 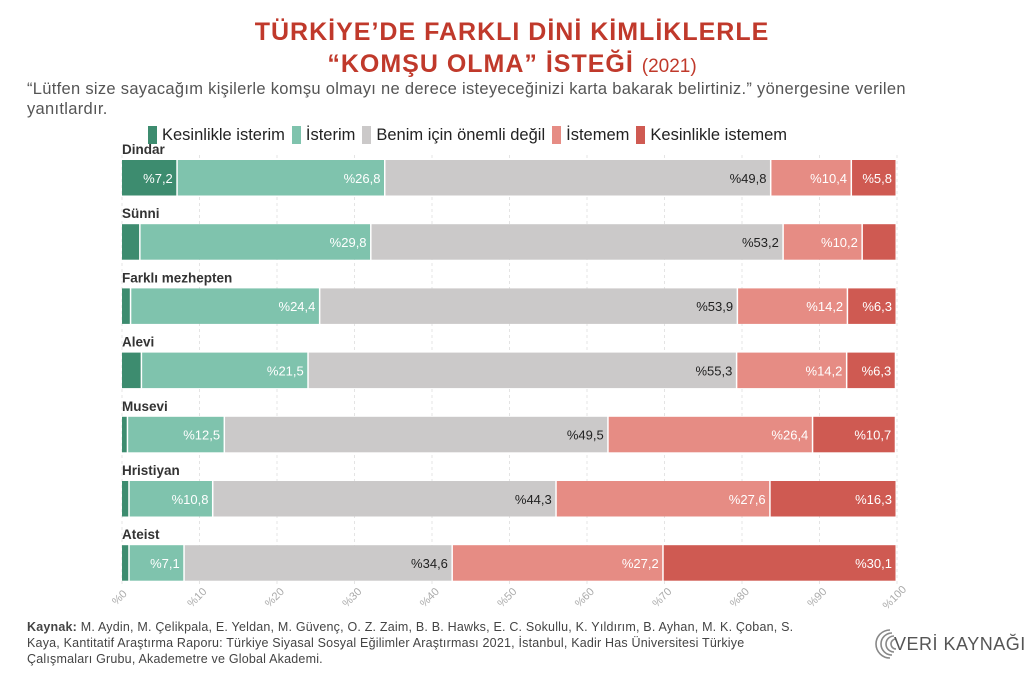 What do you see at coordinates (145, 406) in the screenshot?
I see `category-label: Musevi` at bounding box center [145, 406].